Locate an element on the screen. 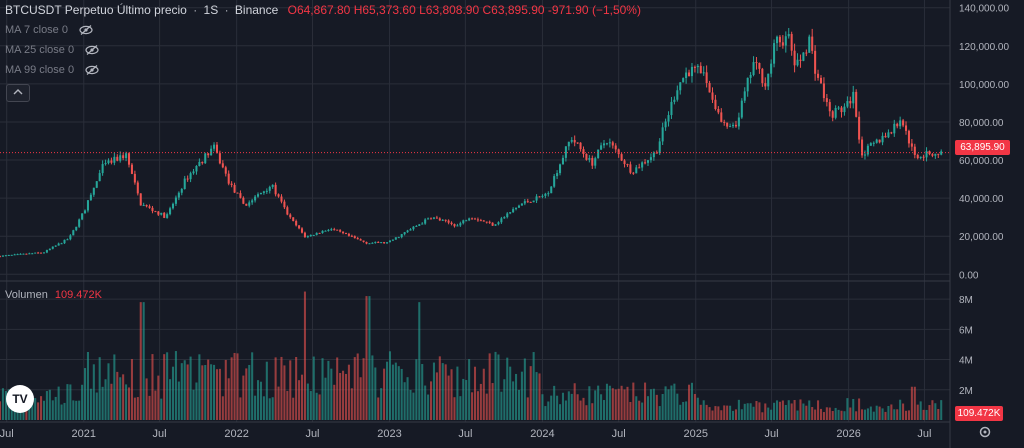  volume-legend: Volumen 109.472K is located at coordinates (53, 295).